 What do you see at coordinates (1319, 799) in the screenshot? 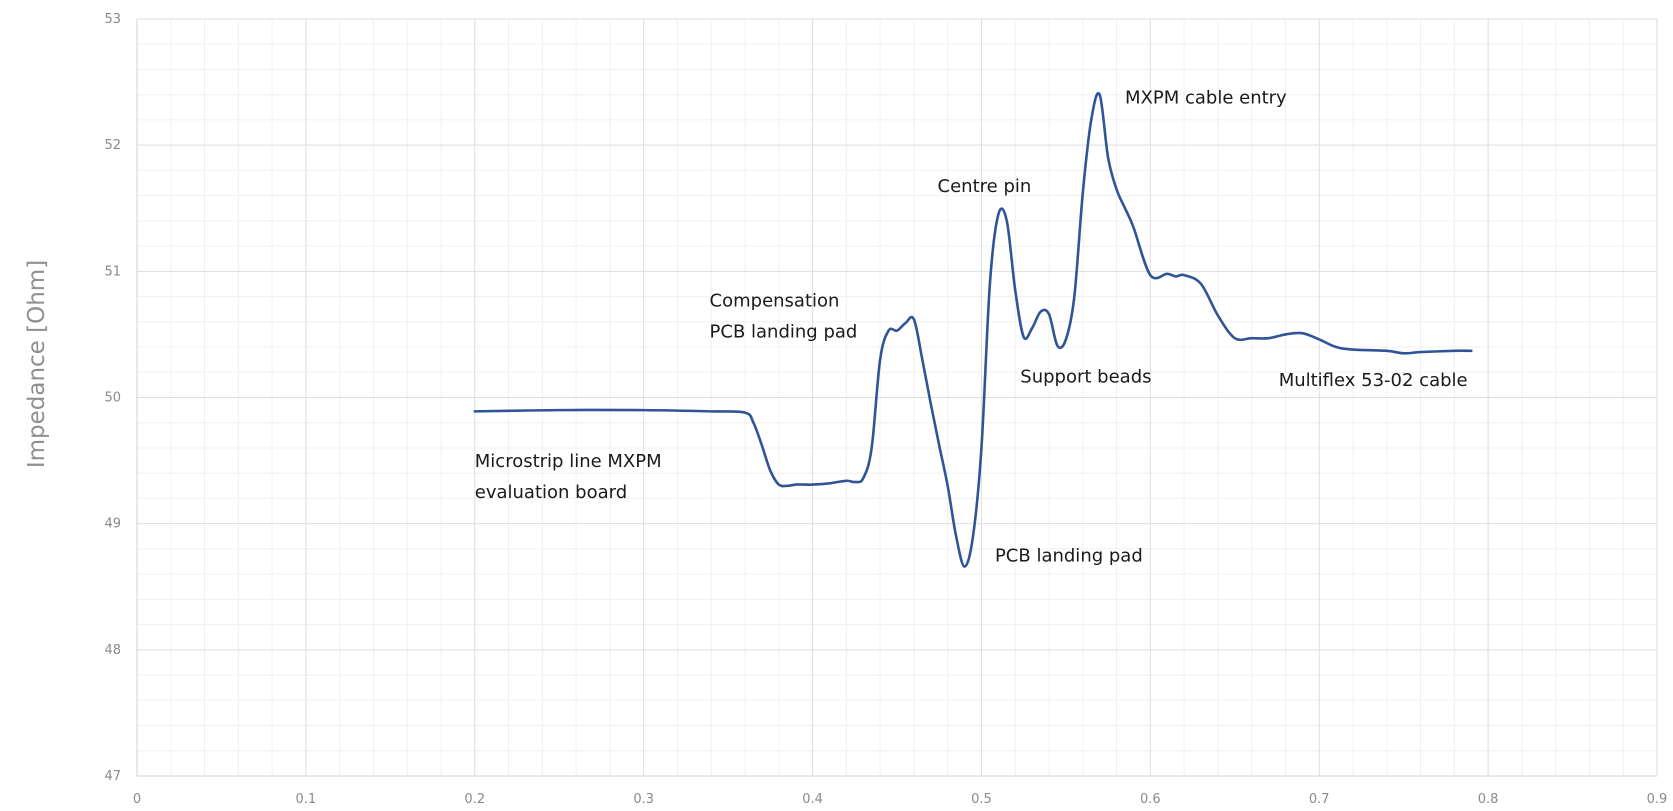
I see `x-tick-label: 0.7` at bounding box center [1319, 799].